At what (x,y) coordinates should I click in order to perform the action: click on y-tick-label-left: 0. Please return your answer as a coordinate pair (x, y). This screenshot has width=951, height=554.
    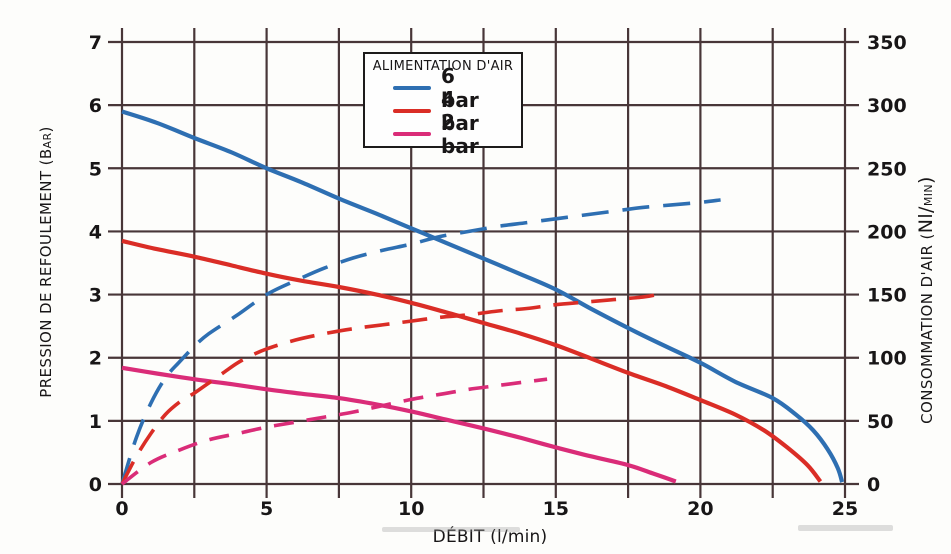
    Looking at the image, I should click on (95, 485).